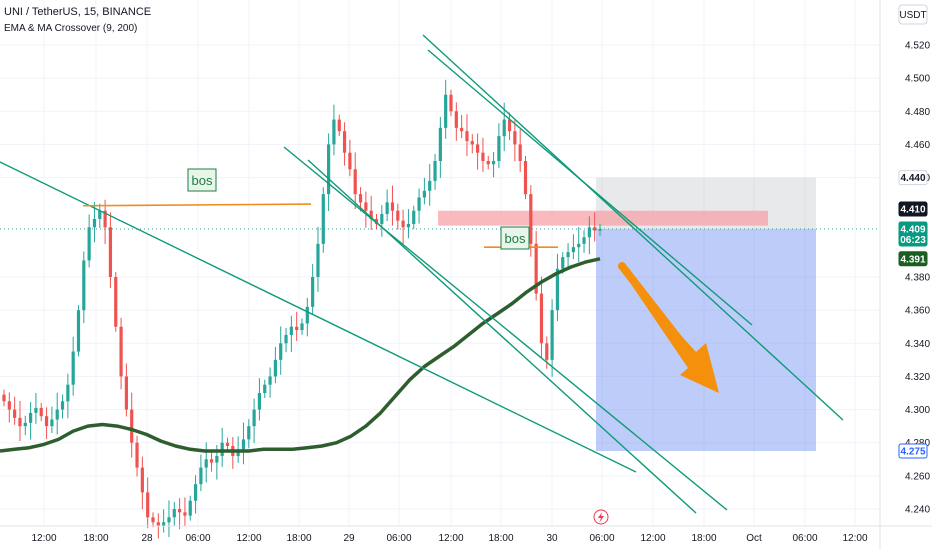 This screenshot has height=550, width=932. What do you see at coordinates (917, 311) in the screenshot?
I see `price-tick-label: 4.360` at bounding box center [917, 311].